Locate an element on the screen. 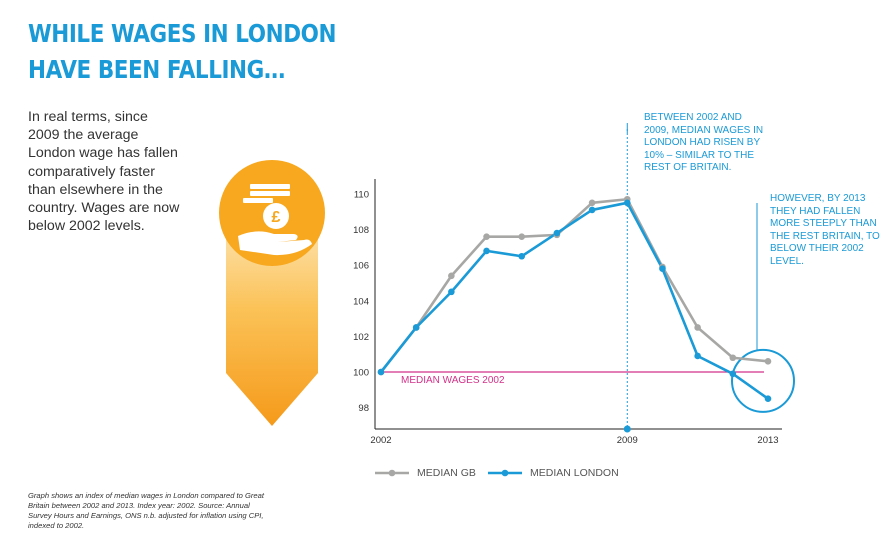 The height and width of the screenshot is (541, 896). y-tick-label: 106 is located at coordinates (361, 266).